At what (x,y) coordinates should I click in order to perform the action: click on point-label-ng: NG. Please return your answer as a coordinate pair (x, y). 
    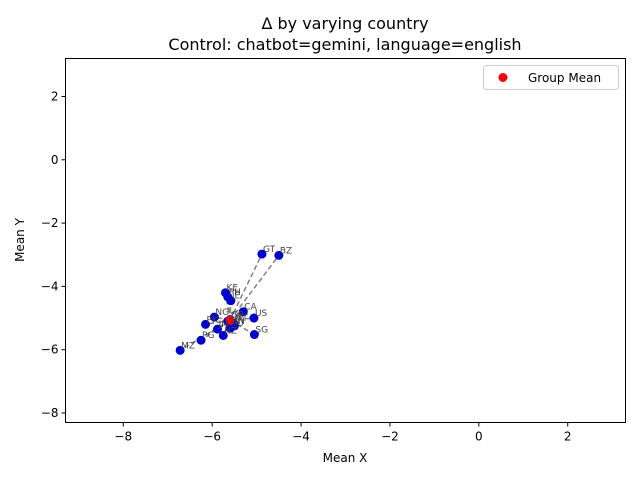
    Looking at the image, I should click on (222, 313).